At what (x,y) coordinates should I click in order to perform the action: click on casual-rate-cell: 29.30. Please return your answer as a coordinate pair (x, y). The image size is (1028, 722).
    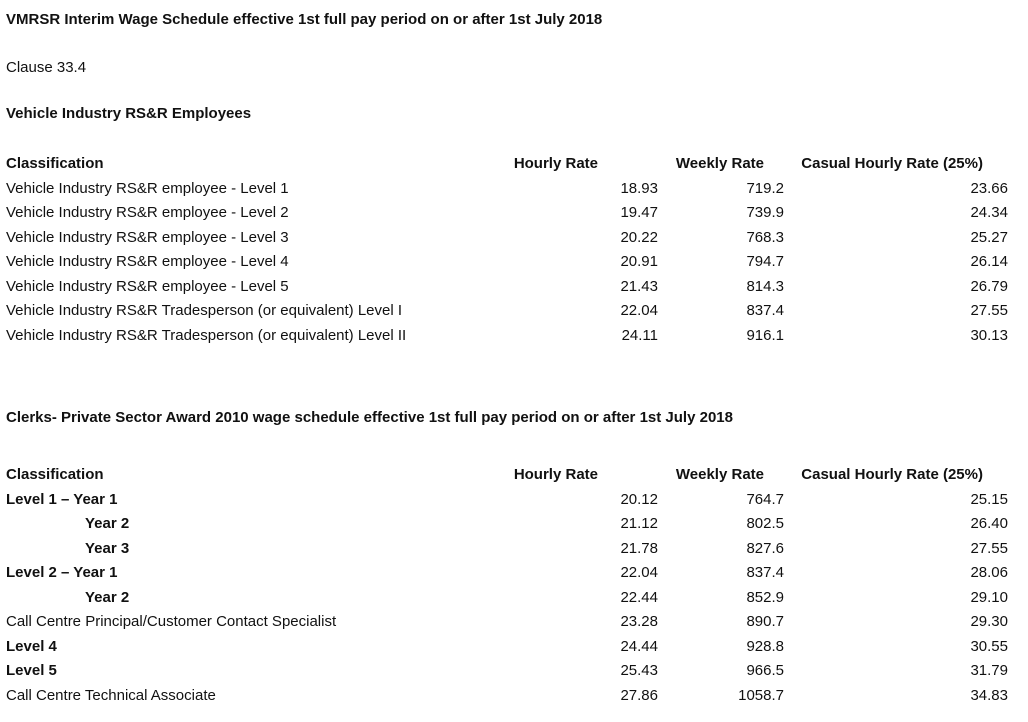
    Looking at the image, I should click on (989, 621).